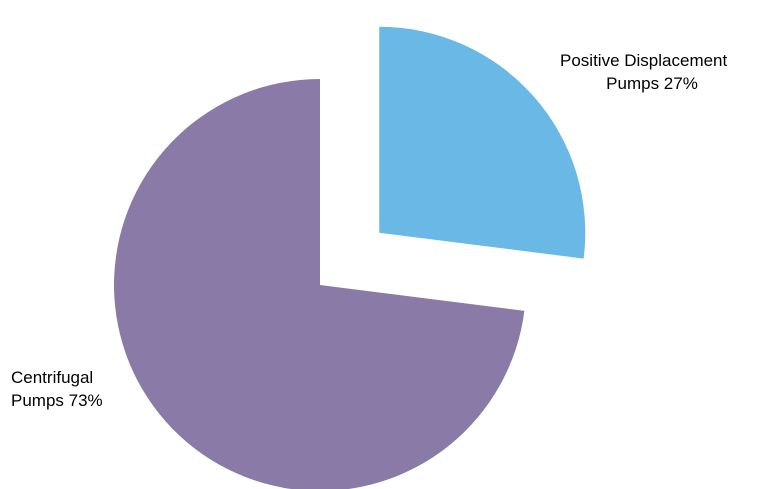  What do you see at coordinates (482, 142) in the screenshot?
I see `pie-slice-positive-displacement-pumps` at bounding box center [482, 142].